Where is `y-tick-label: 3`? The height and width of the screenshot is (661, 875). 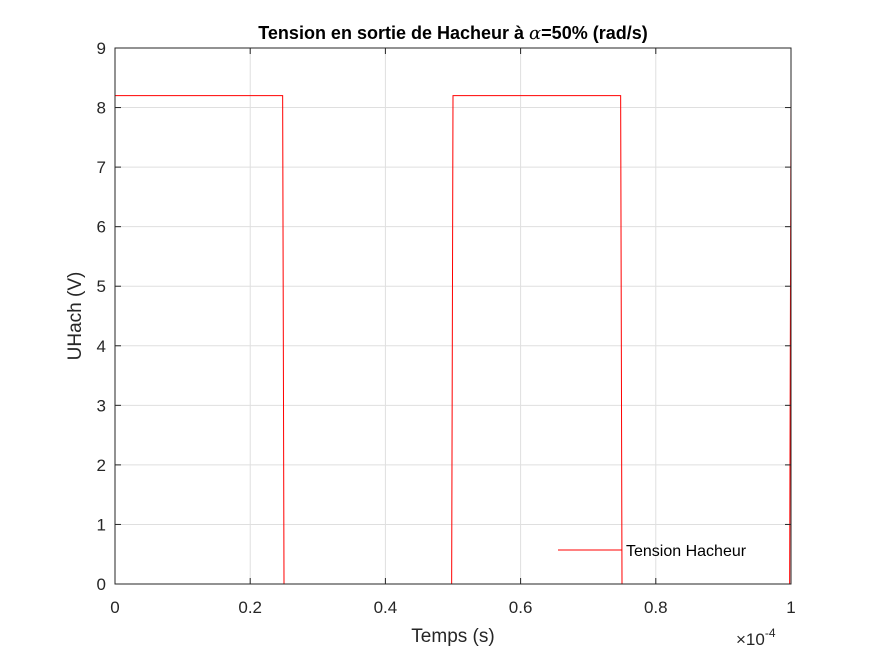
y-tick-label: 3 is located at coordinates (101, 405).